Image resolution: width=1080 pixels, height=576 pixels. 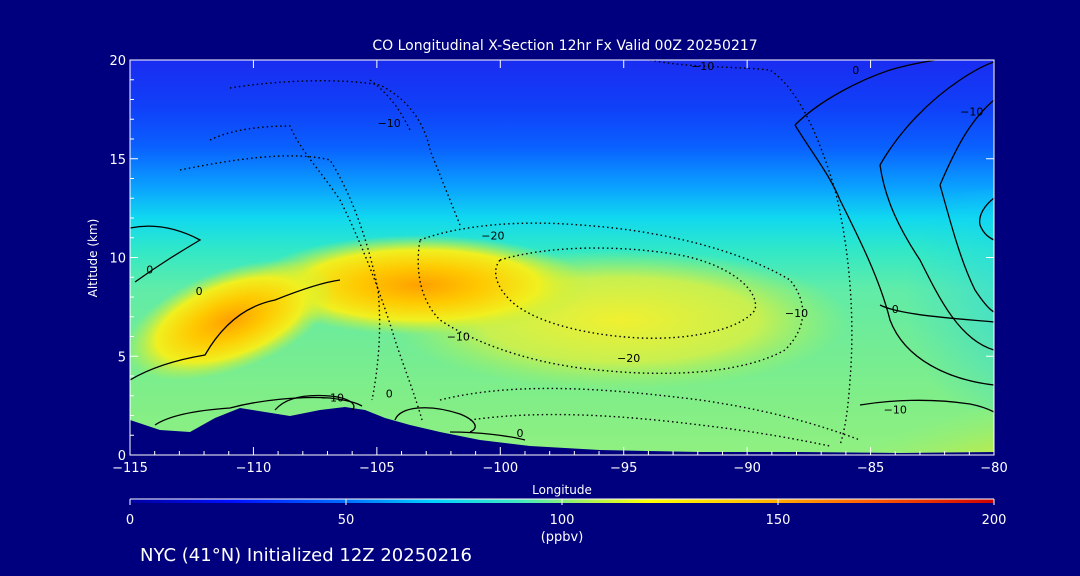 What do you see at coordinates (130, 468) in the screenshot?
I see `x-tick-label: −115` at bounding box center [130, 468].